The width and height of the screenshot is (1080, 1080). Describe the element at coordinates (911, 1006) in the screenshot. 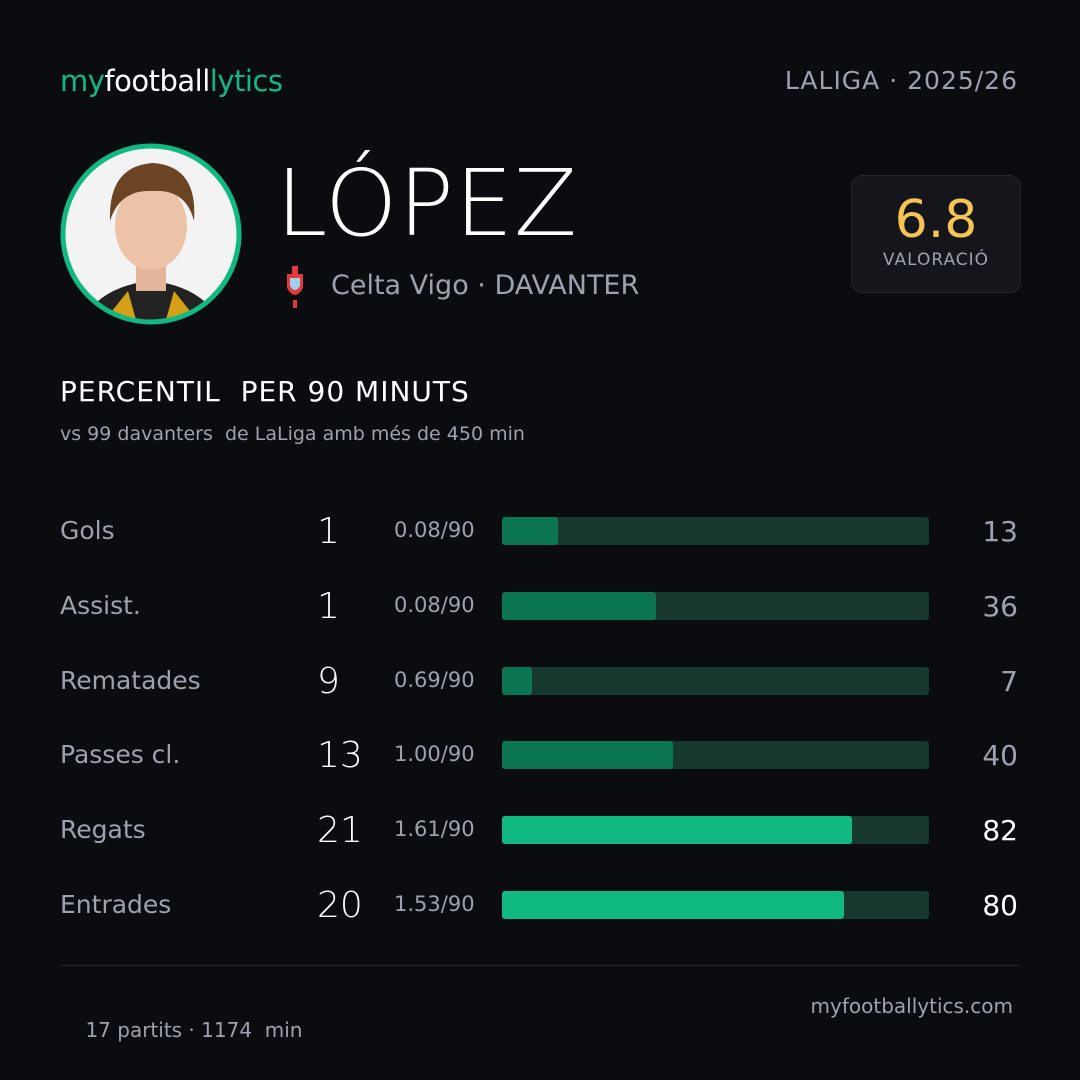

I see `site: myfootballytics.com` at that location.